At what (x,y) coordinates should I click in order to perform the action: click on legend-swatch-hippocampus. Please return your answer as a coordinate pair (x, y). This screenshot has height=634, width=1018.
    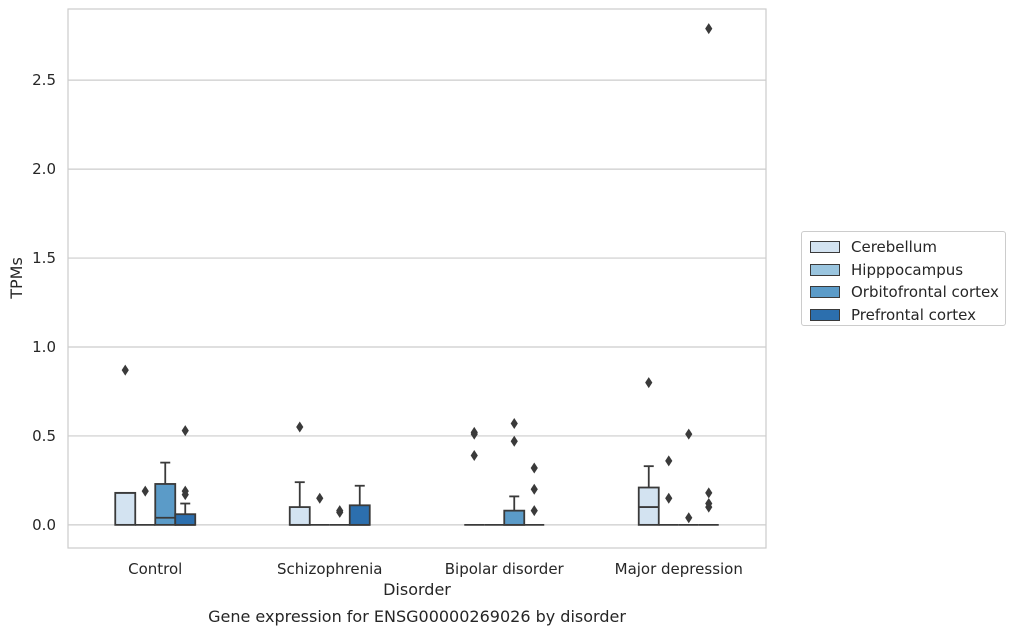
    Looking at the image, I should click on (825, 269).